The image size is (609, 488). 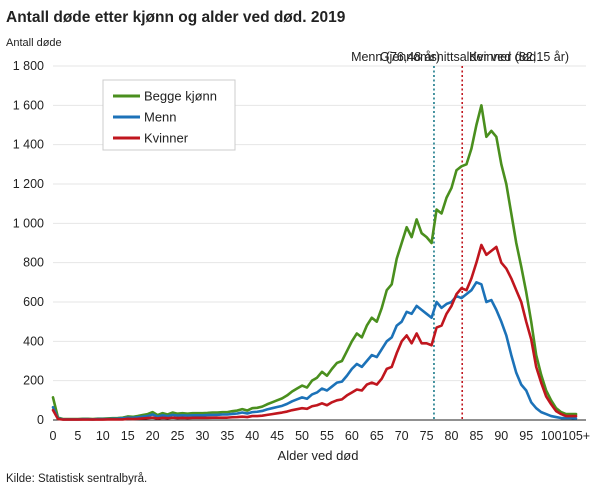 What do you see at coordinates (476, 436) in the screenshot?
I see `x-tick-label: 85` at bounding box center [476, 436].